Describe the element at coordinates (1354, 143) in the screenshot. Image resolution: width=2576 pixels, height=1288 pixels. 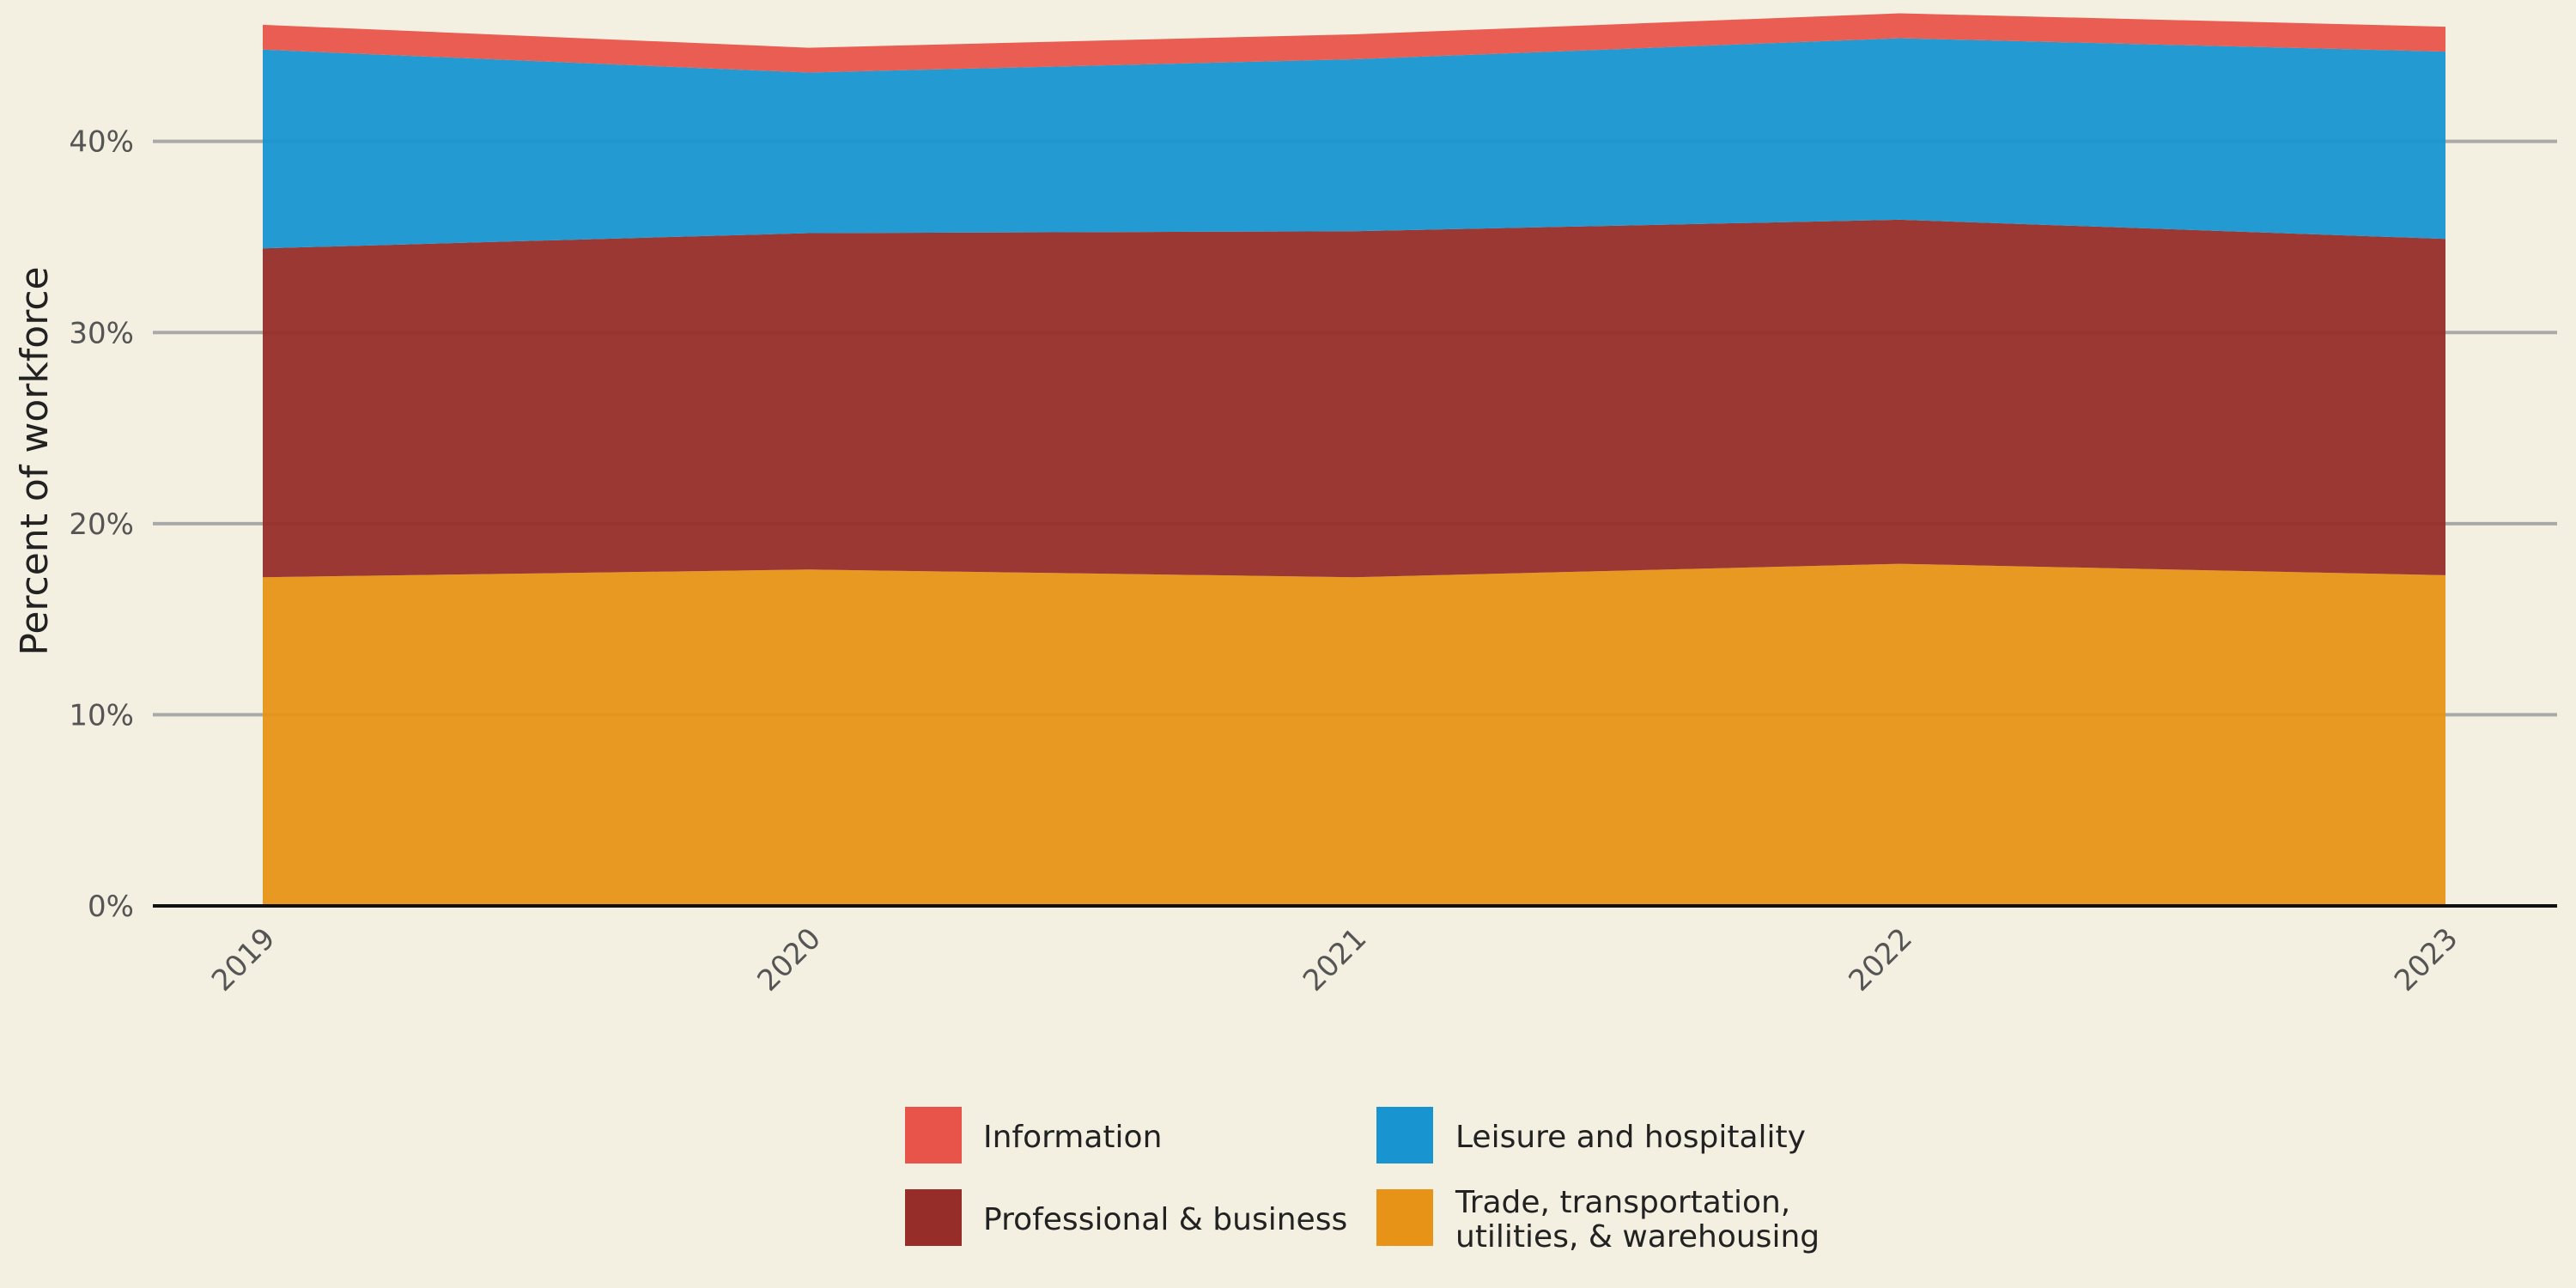
I see `area-leisure-and-hospitality` at that location.